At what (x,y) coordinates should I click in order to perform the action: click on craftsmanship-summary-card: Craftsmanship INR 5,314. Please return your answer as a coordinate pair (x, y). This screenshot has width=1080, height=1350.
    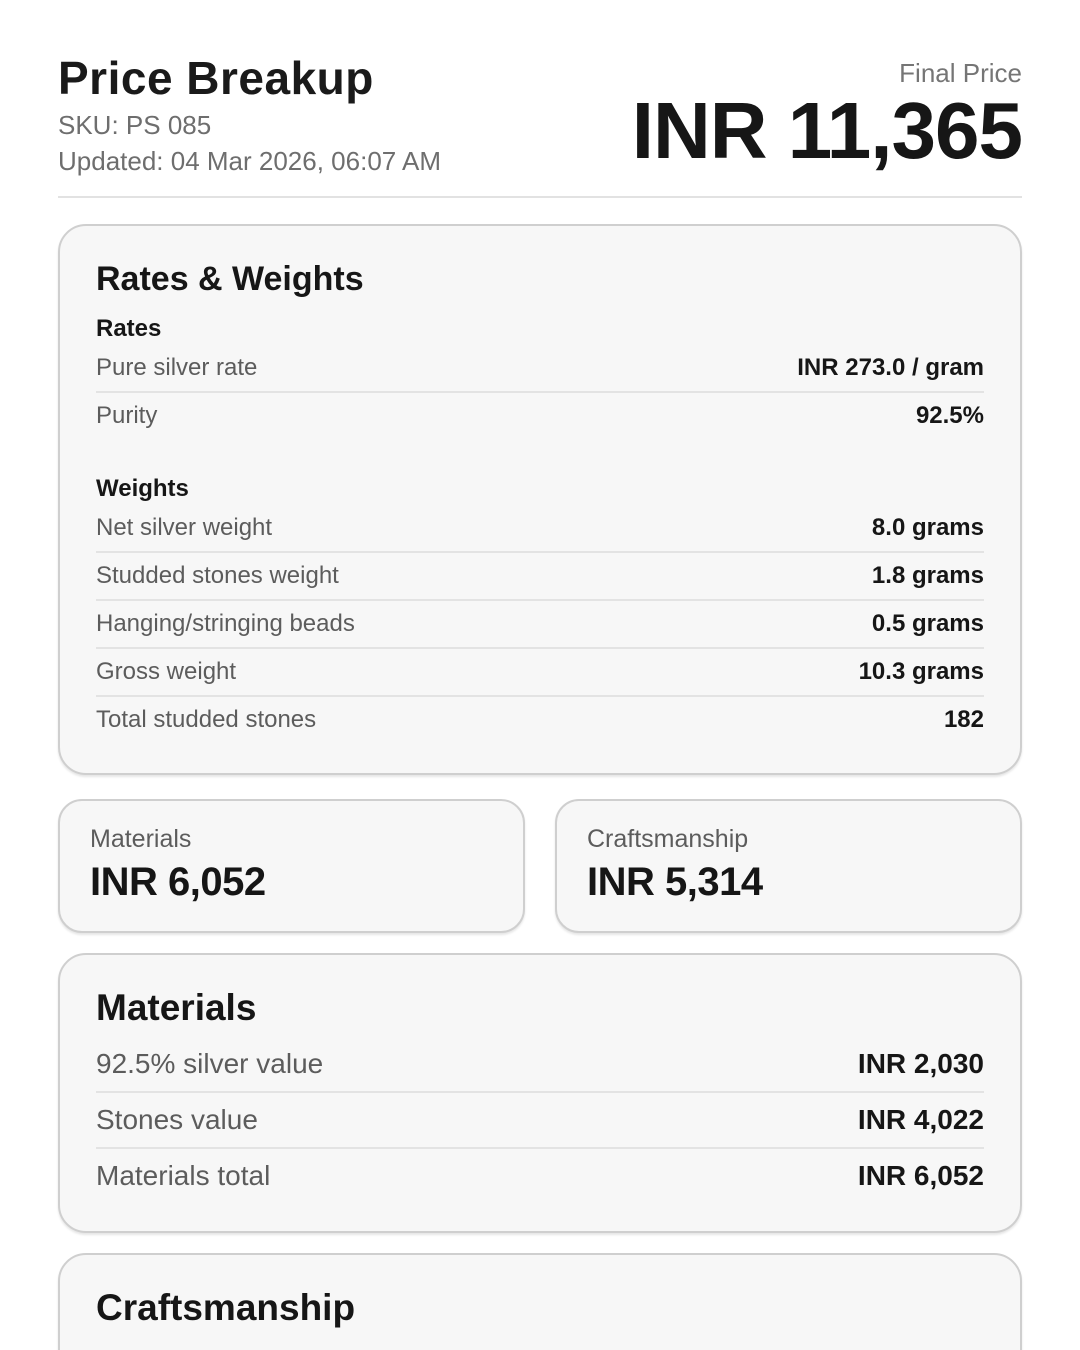
    Looking at the image, I should click on (788, 865).